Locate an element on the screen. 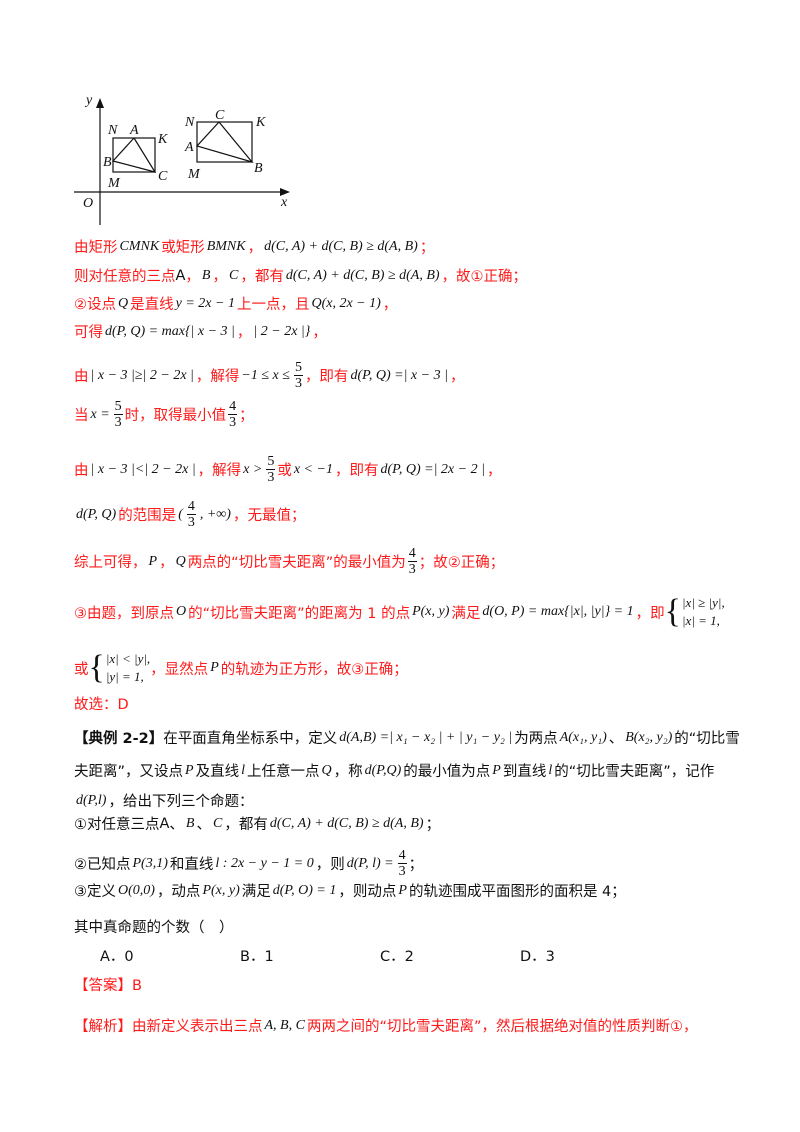 This screenshot has width=800, height=1132. text-line: 或{|x| < |y|, |y| = 1, ，显然点 P 的轨迹为正方形，故③正确； is located at coordinates (241, 668).